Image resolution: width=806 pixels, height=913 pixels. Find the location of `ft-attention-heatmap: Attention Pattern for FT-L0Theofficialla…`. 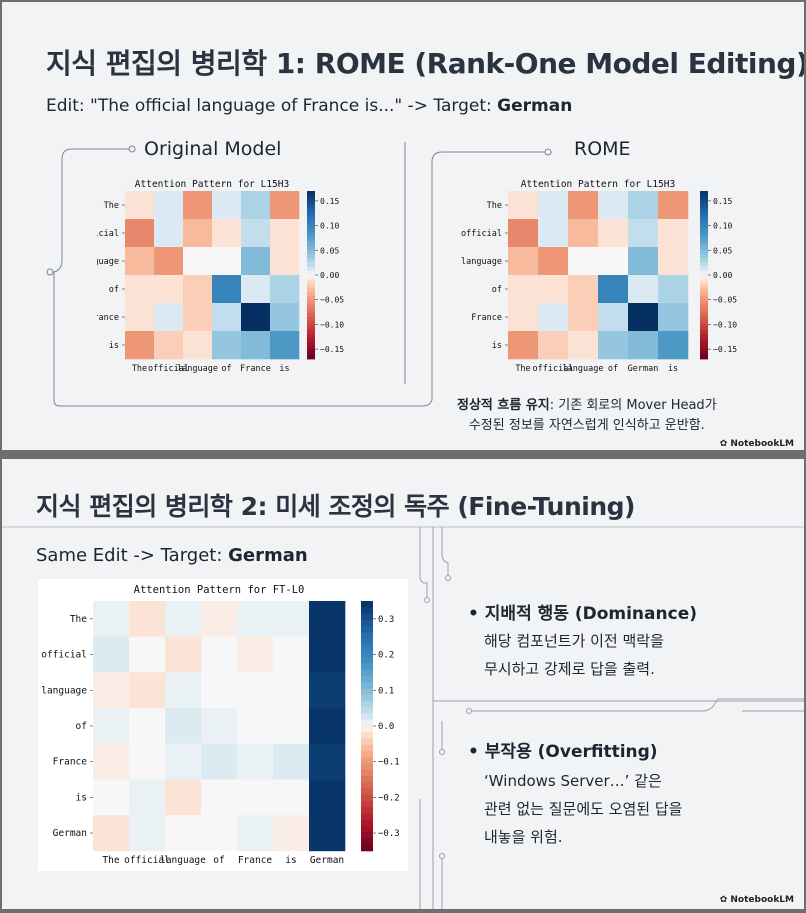

ft-attention-heatmap: Attention Pattern for FT-L0Theofficialla… is located at coordinates (220, 725).